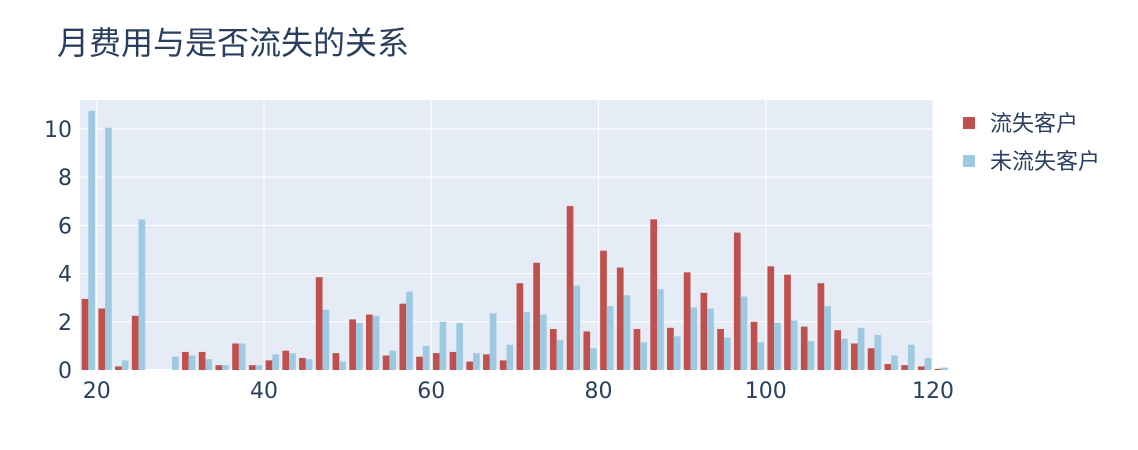 The image size is (1138, 450). Describe the element at coordinates (933, 391) in the screenshot. I see `x-tick-label: 120` at that location.